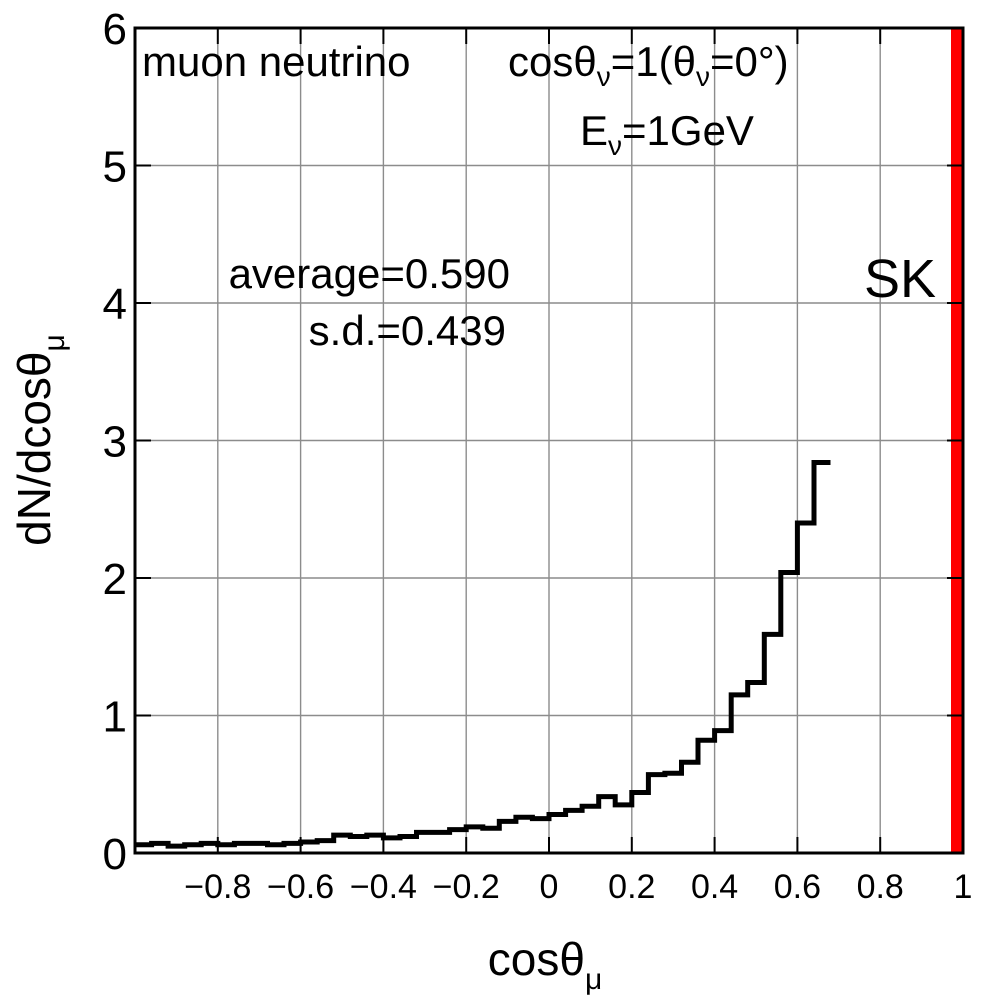 Image resolution: width=983 pixels, height=1004 pixels. I want to click on x-tick-labels: −0.8 −0.6 −0.4 −0.2 0 0.2 0.4 0.6 0.8 1, so click(578, 887).